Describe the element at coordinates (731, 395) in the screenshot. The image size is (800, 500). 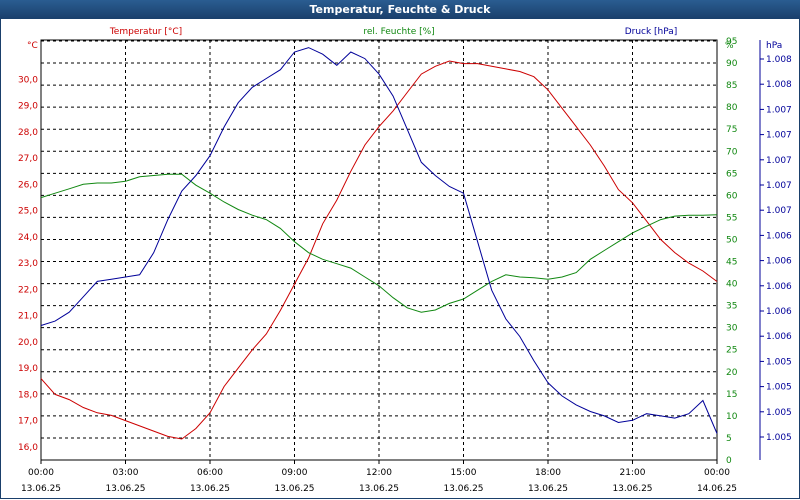
I see `humidity-tick-label: 15` at that location.